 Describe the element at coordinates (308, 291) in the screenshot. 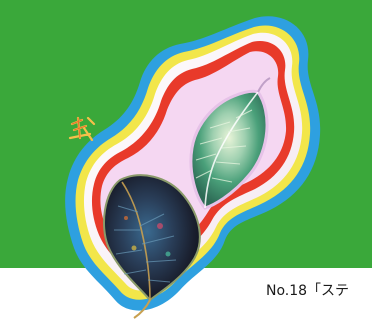

I see `caption-text: No.18「ステ` at that location.